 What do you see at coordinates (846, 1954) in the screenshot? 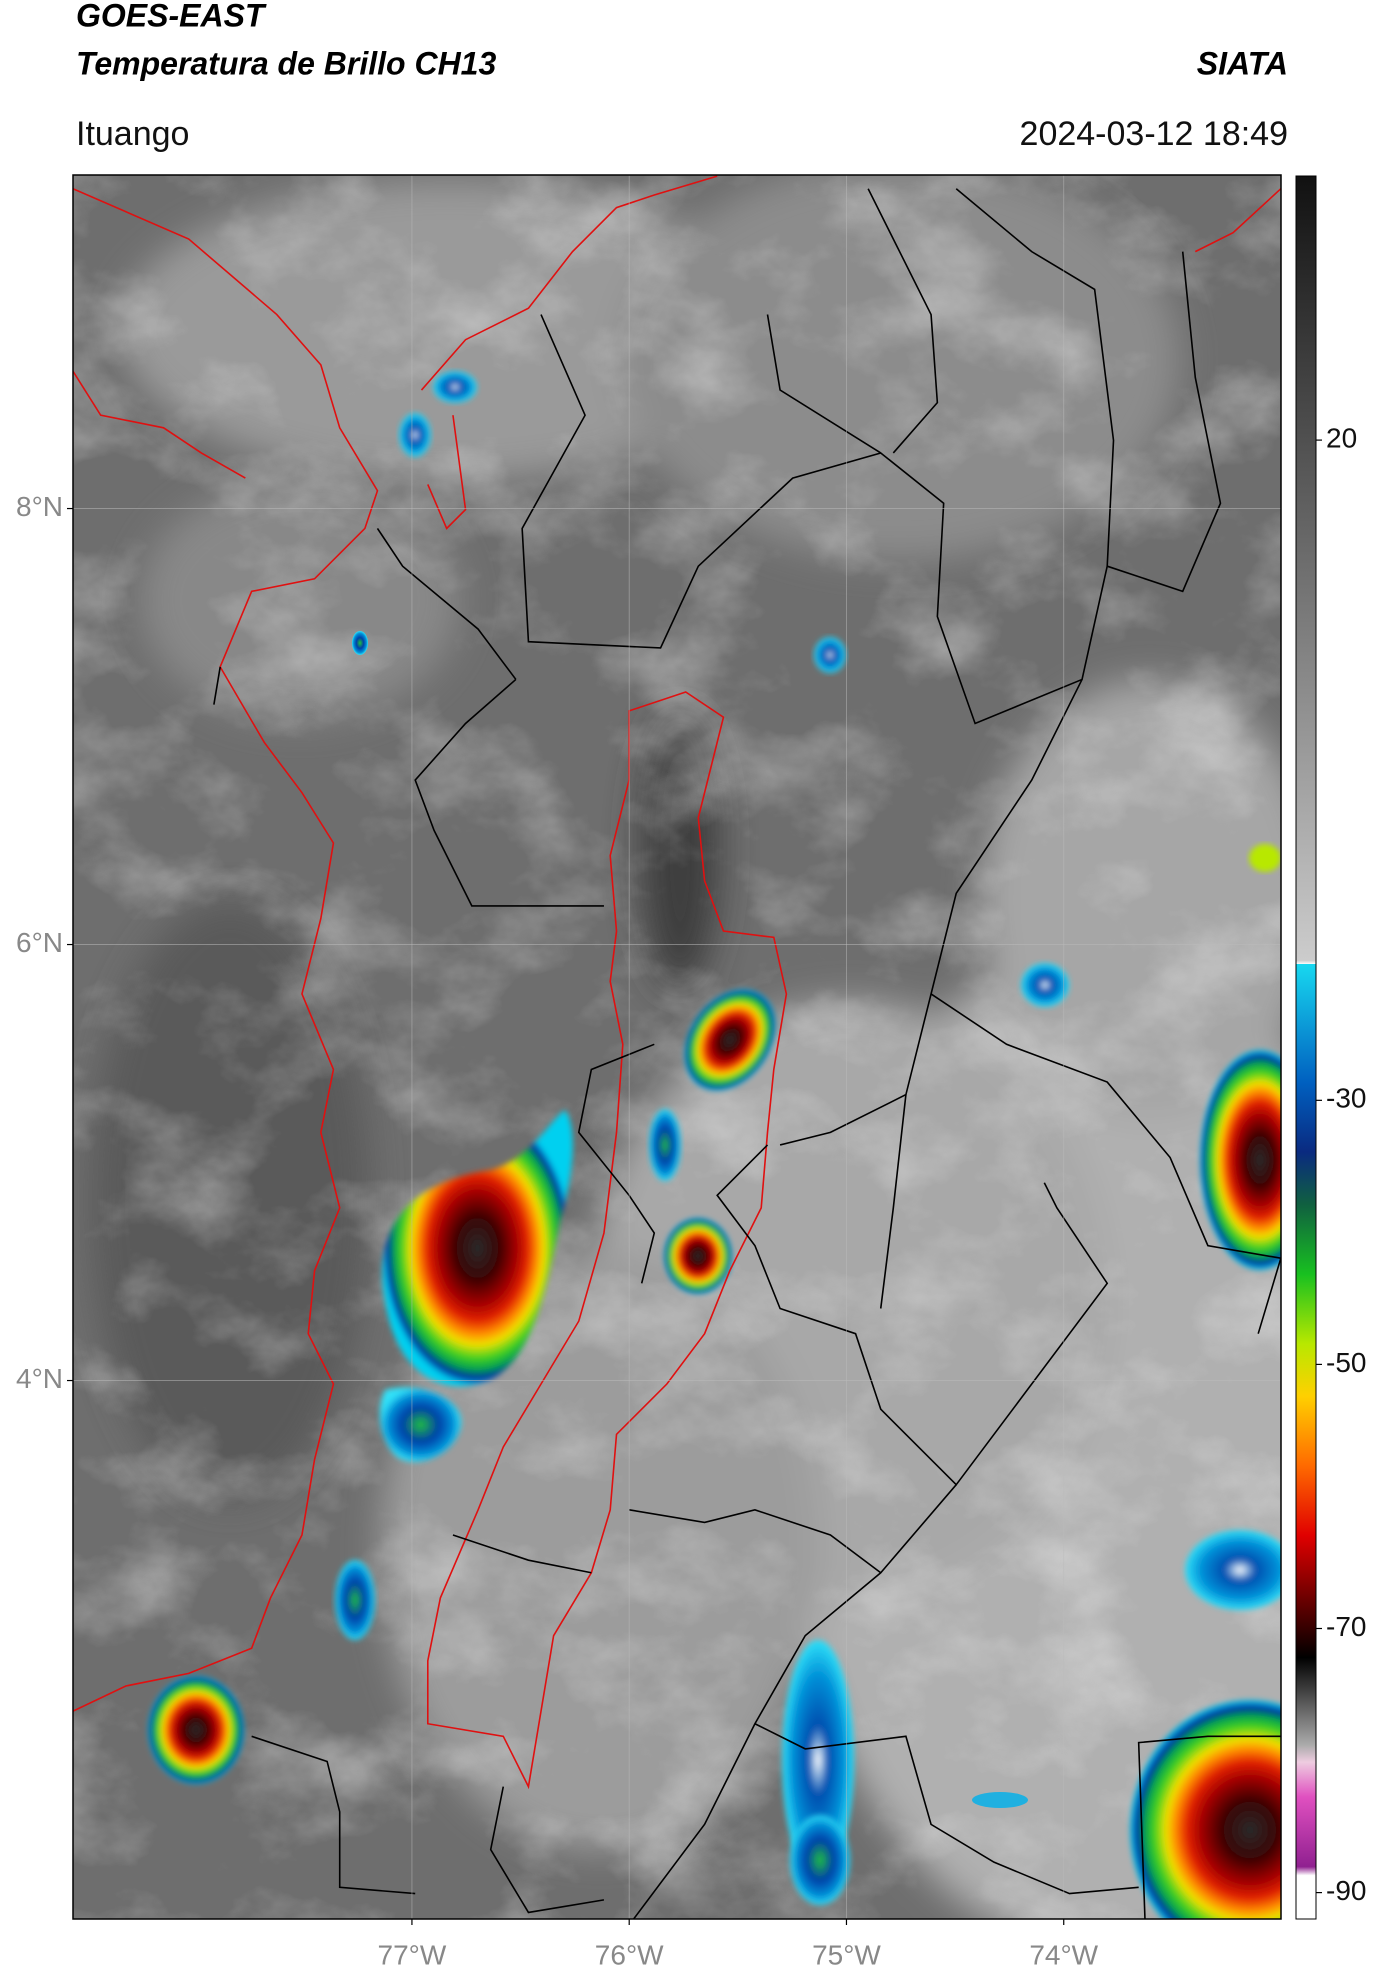
I see `lon-tick-label: 75°W` at bounding box center [846, 1954].